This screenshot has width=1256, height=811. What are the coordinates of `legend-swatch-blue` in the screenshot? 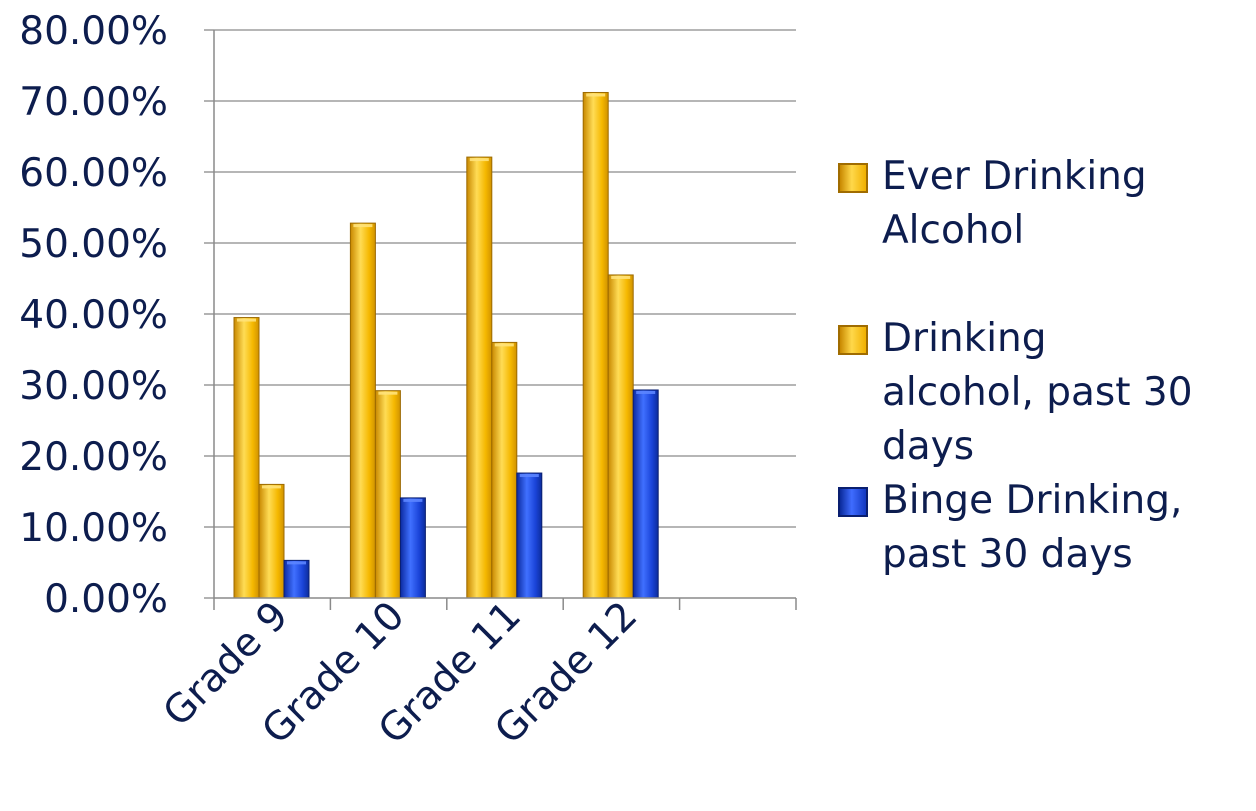 It's located at (853, 502).